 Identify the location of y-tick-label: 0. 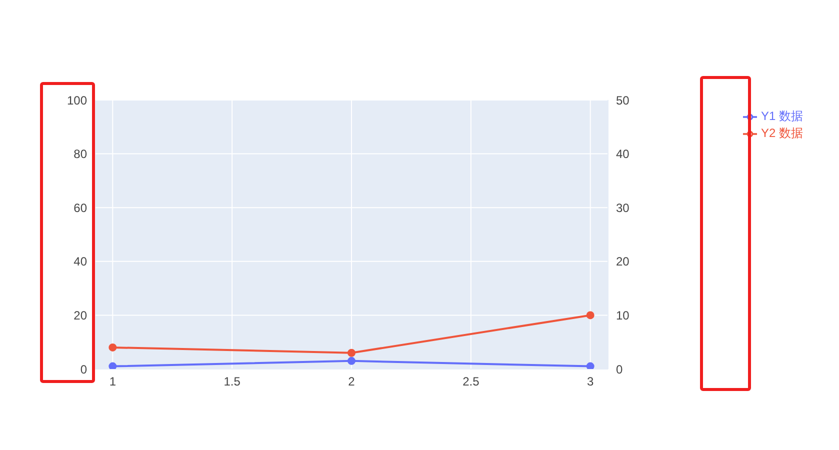
(84, 369).